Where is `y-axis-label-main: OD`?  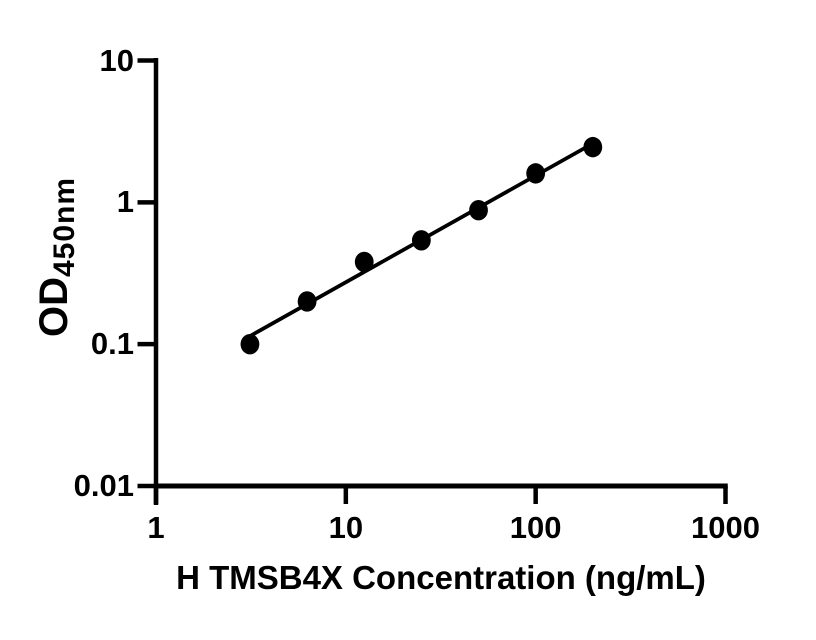 y-axis-label-main: OD is located at coordinates (54, 307).